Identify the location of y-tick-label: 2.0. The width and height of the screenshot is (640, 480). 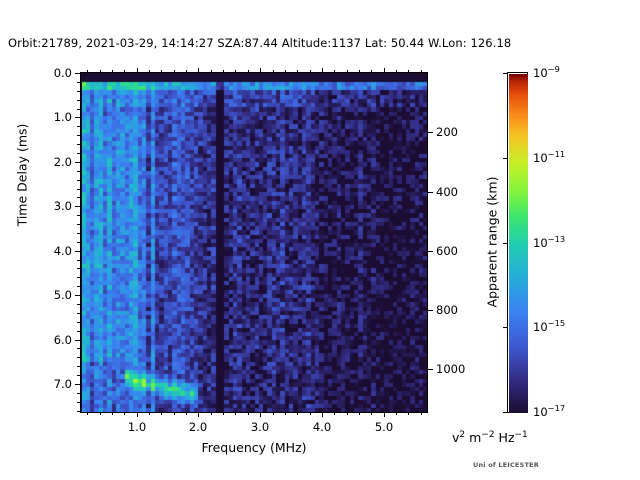
(62, 162).